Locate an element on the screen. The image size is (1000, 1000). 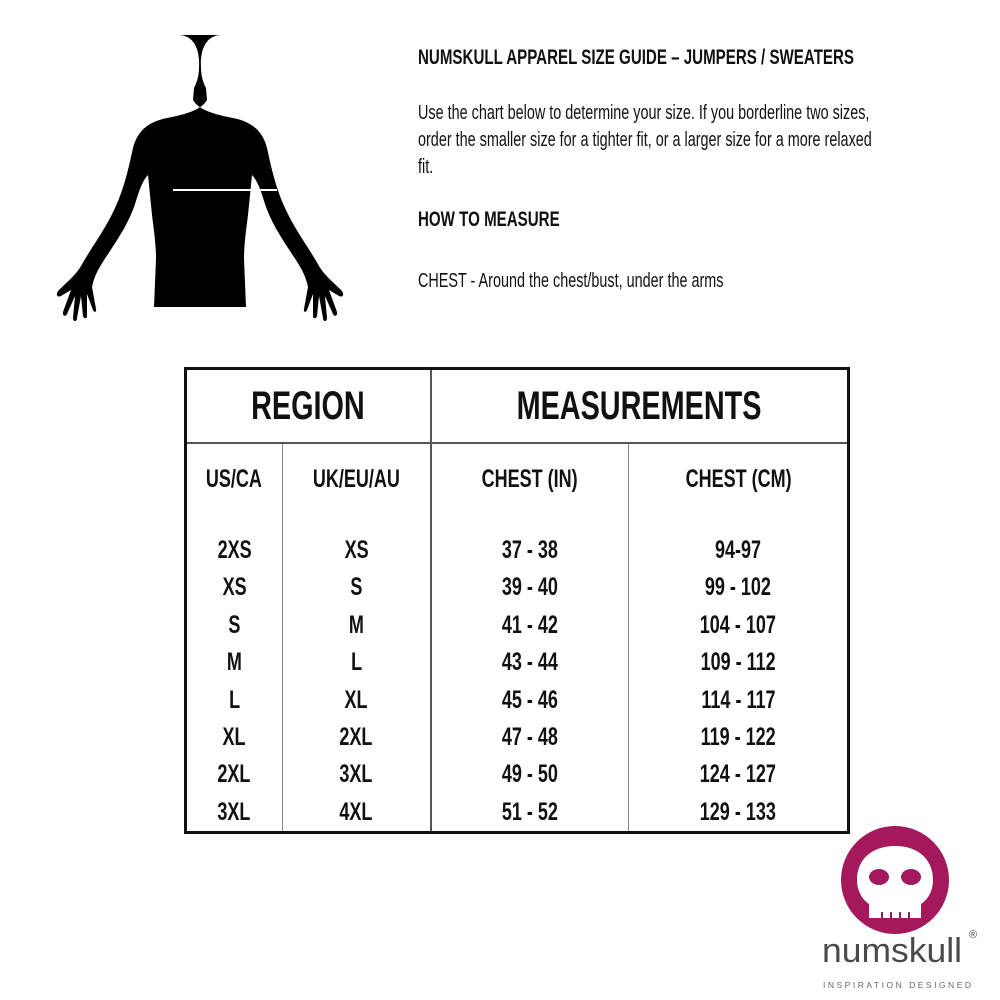
numskull-logo: numskull ® INSPIRATION DESIGNED is located at coordinates (899, 908).